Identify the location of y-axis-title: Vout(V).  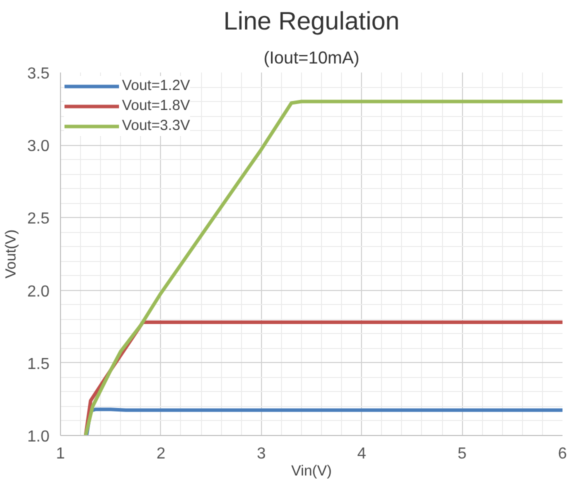
(11, 254).